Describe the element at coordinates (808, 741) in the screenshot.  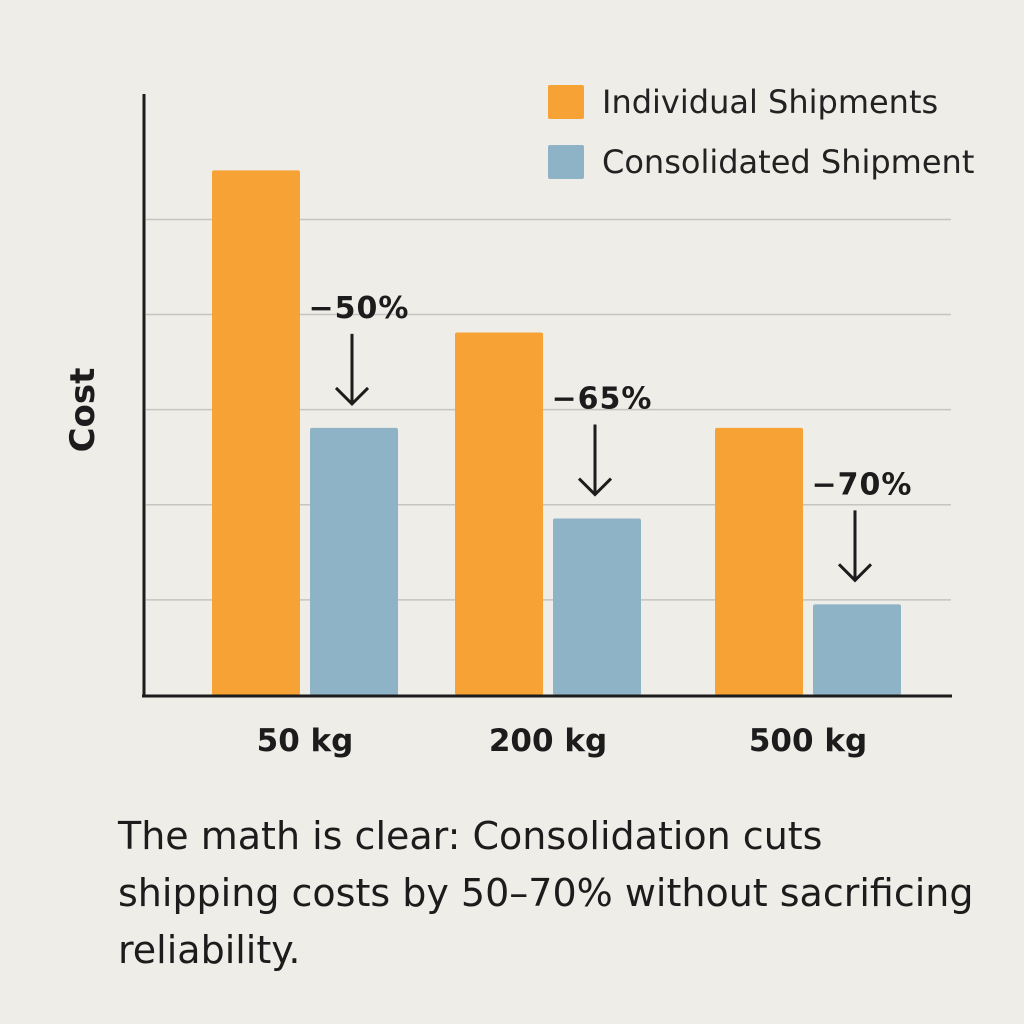
I see `x-tick-label-2: 500 kg` at that location.